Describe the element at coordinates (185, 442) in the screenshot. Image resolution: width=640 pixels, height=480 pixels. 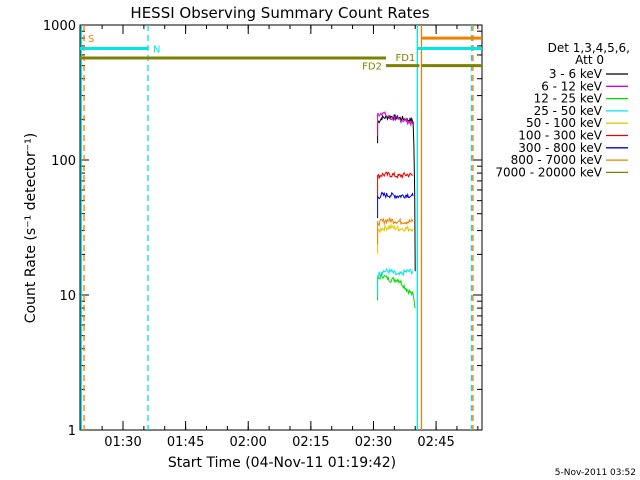
I see `x-tick-label: 01:45` at that location.